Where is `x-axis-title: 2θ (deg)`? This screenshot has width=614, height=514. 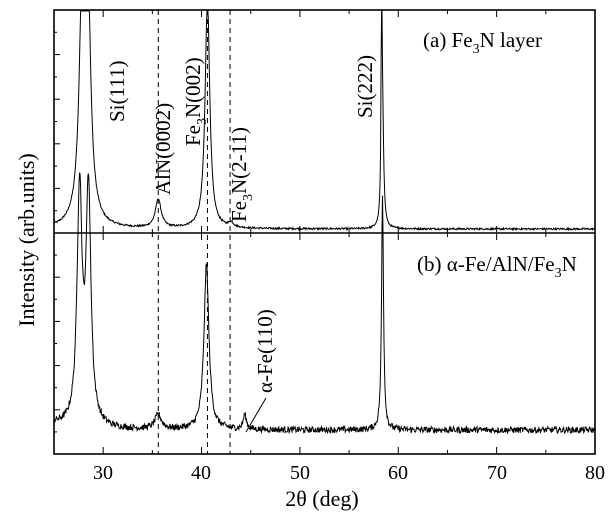
x-axis-title: 2θ (deg) is located at coordinates (321, 498).